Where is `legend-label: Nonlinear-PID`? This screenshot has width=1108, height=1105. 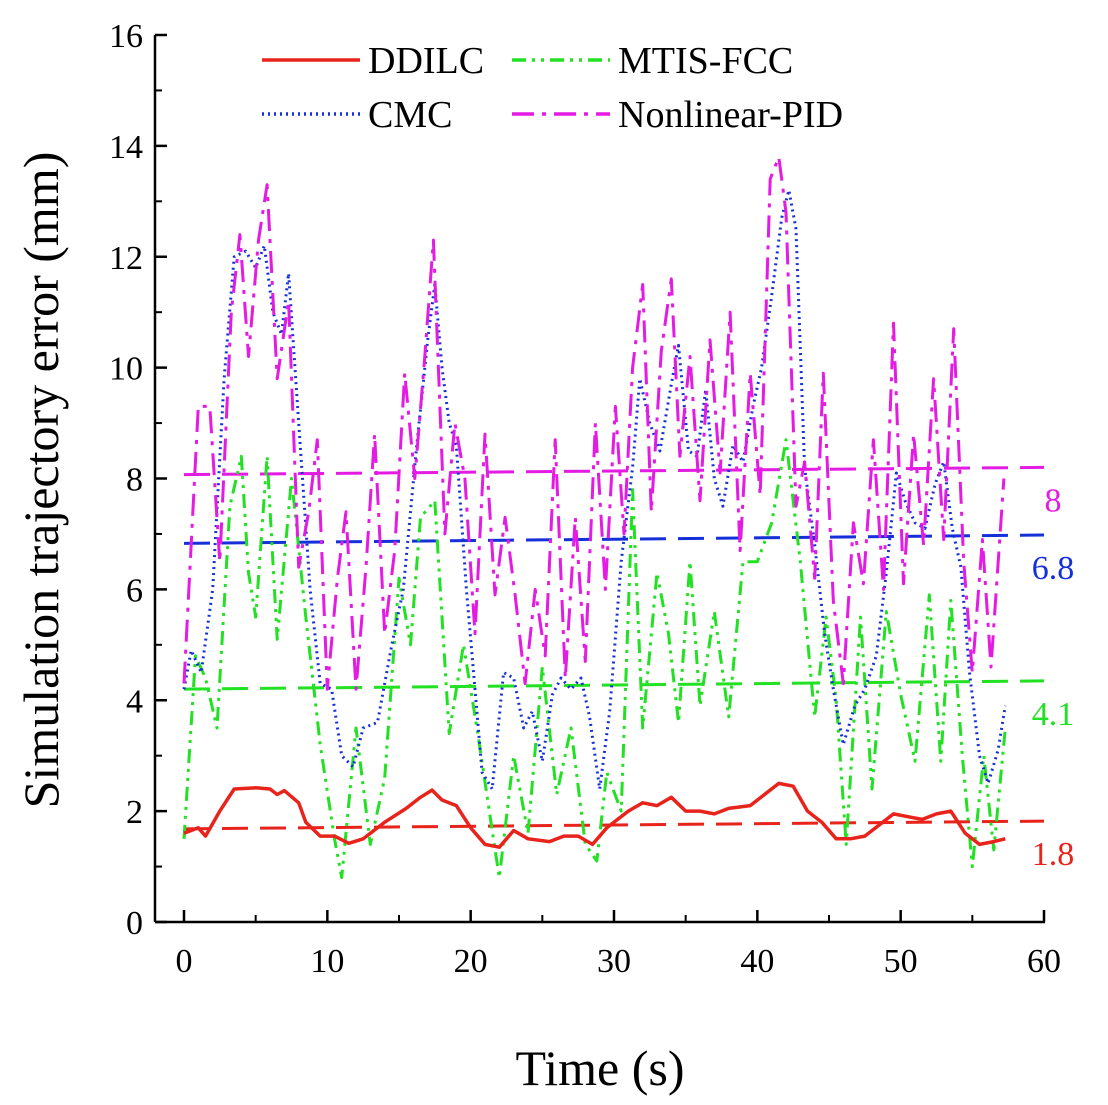
legend-label: Nonlinear-PID is located at coordinates (730, 115).